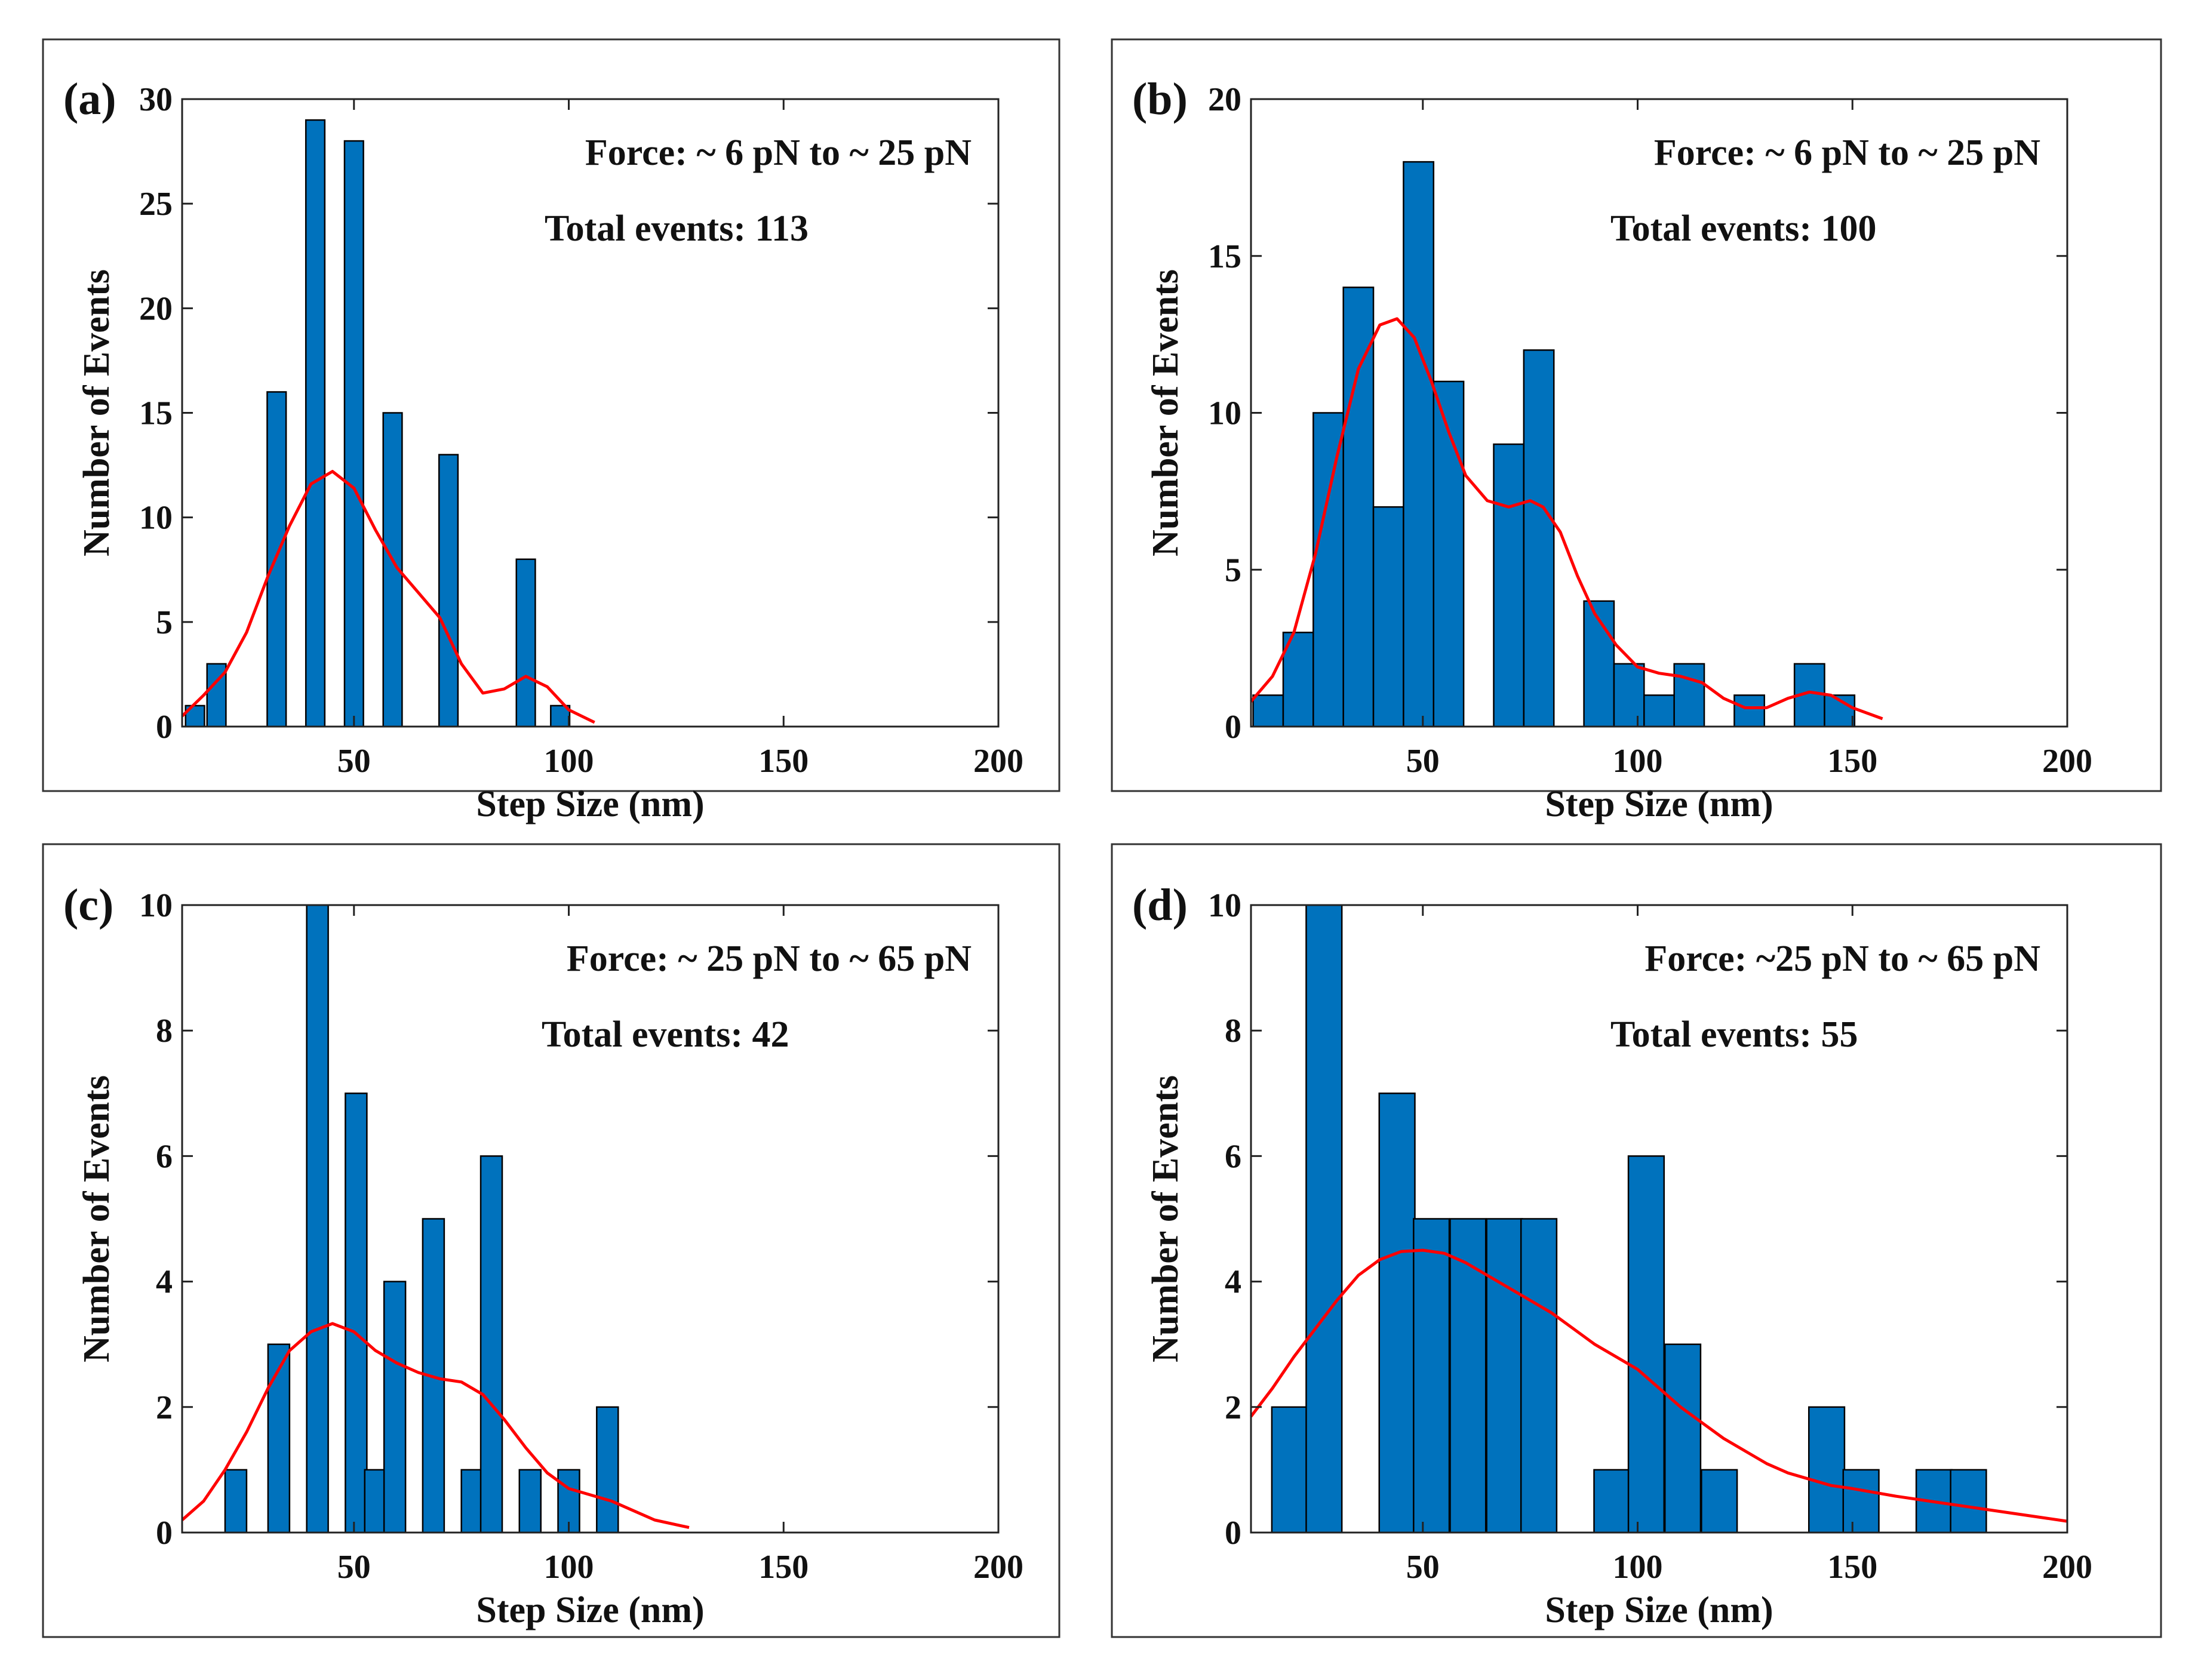  Describe the element at coordinates (1743, 228) in the screenshot. I see `total-events-annotation: Total events: 100` at that location.